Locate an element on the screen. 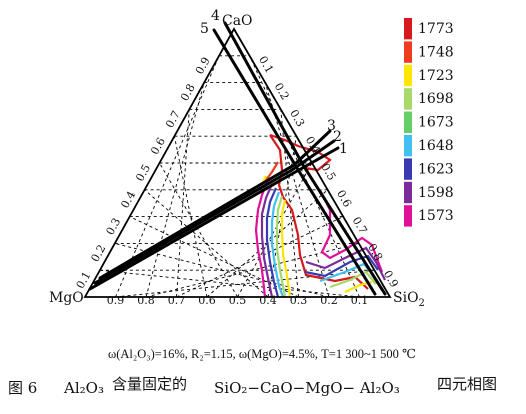 The image size is (526, 414). legend-label: 1598 is located at coordinates (436, 193).